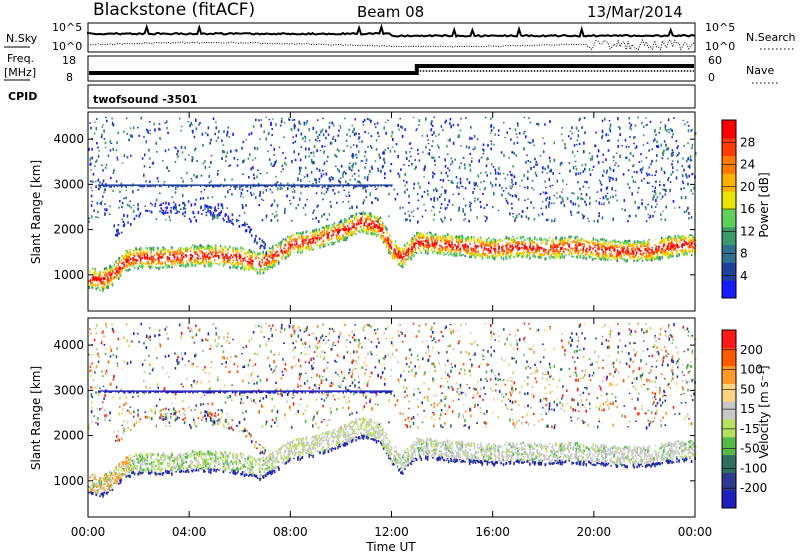 Image resolution: width=800 pixels, height=554 pixels. I want to click on noise-panel: N.Sky 10^5 10^0 10^5 10^0 N.Search, so click(400, 37).